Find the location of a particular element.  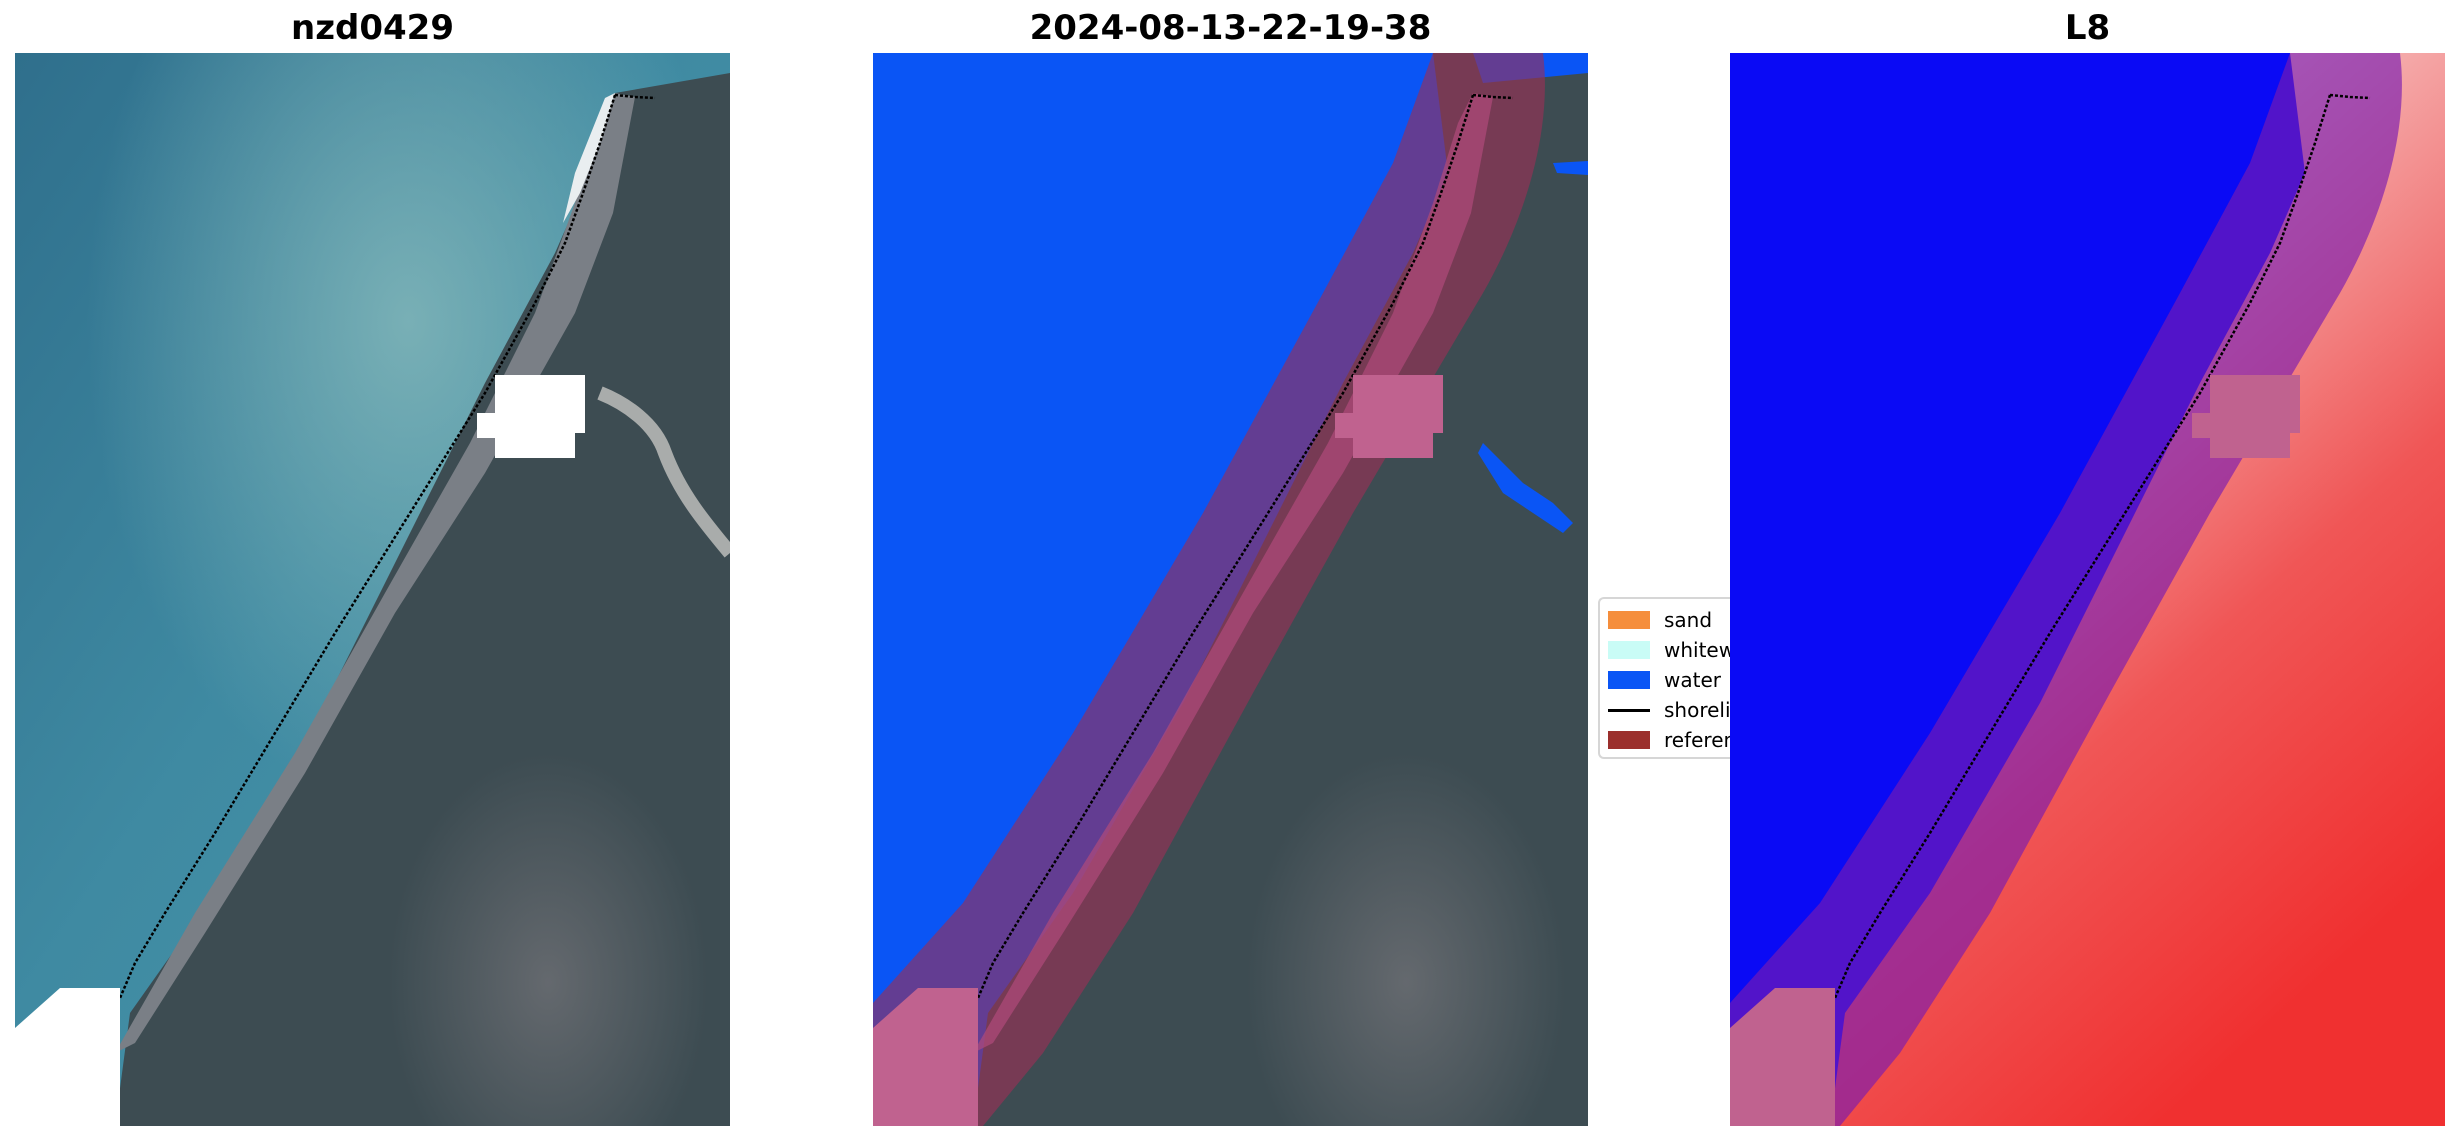

legend-item-sand: sand is located at coordinates (1660, 620).